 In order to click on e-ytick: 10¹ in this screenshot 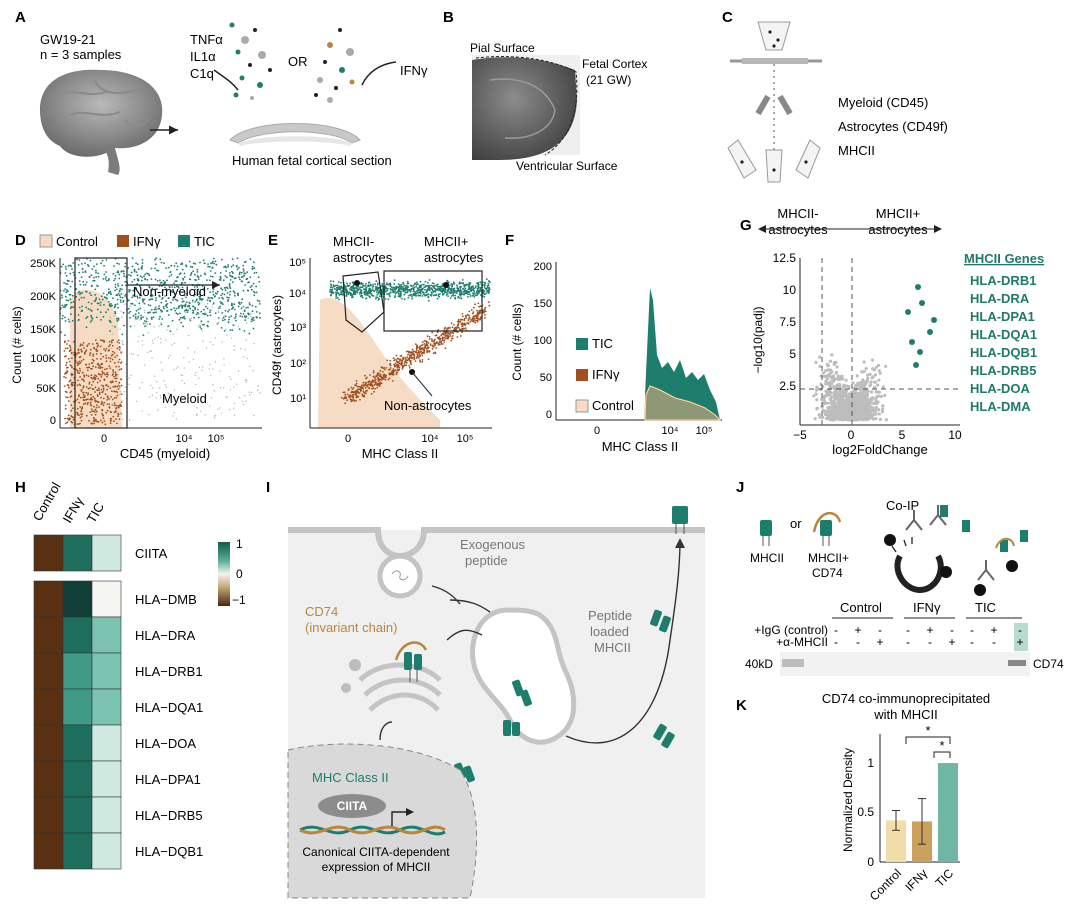, I will do `click(298, 399)`.